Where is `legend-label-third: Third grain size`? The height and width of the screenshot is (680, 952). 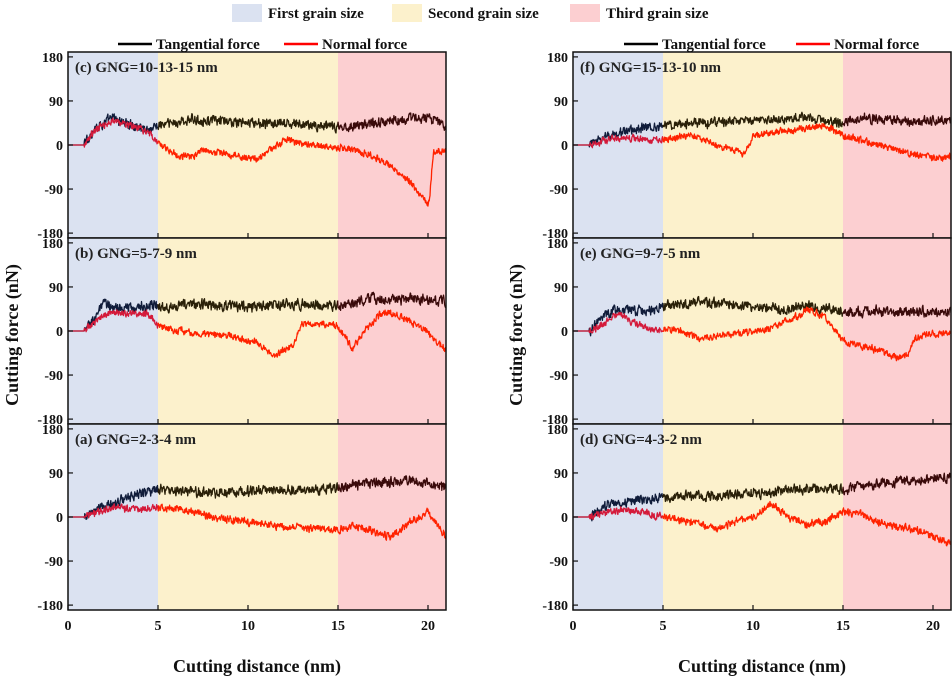 legend-label-third: Third grain size is located at coordinates (657, 14).